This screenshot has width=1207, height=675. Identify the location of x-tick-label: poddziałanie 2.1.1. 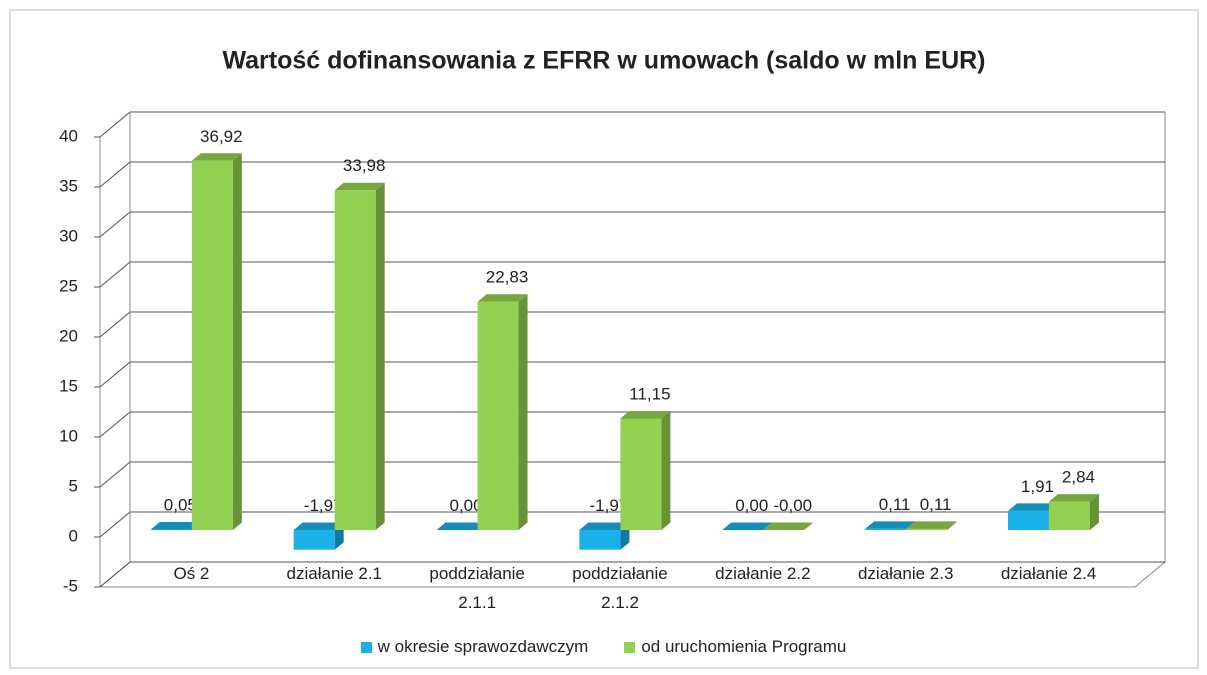
(477, 588).